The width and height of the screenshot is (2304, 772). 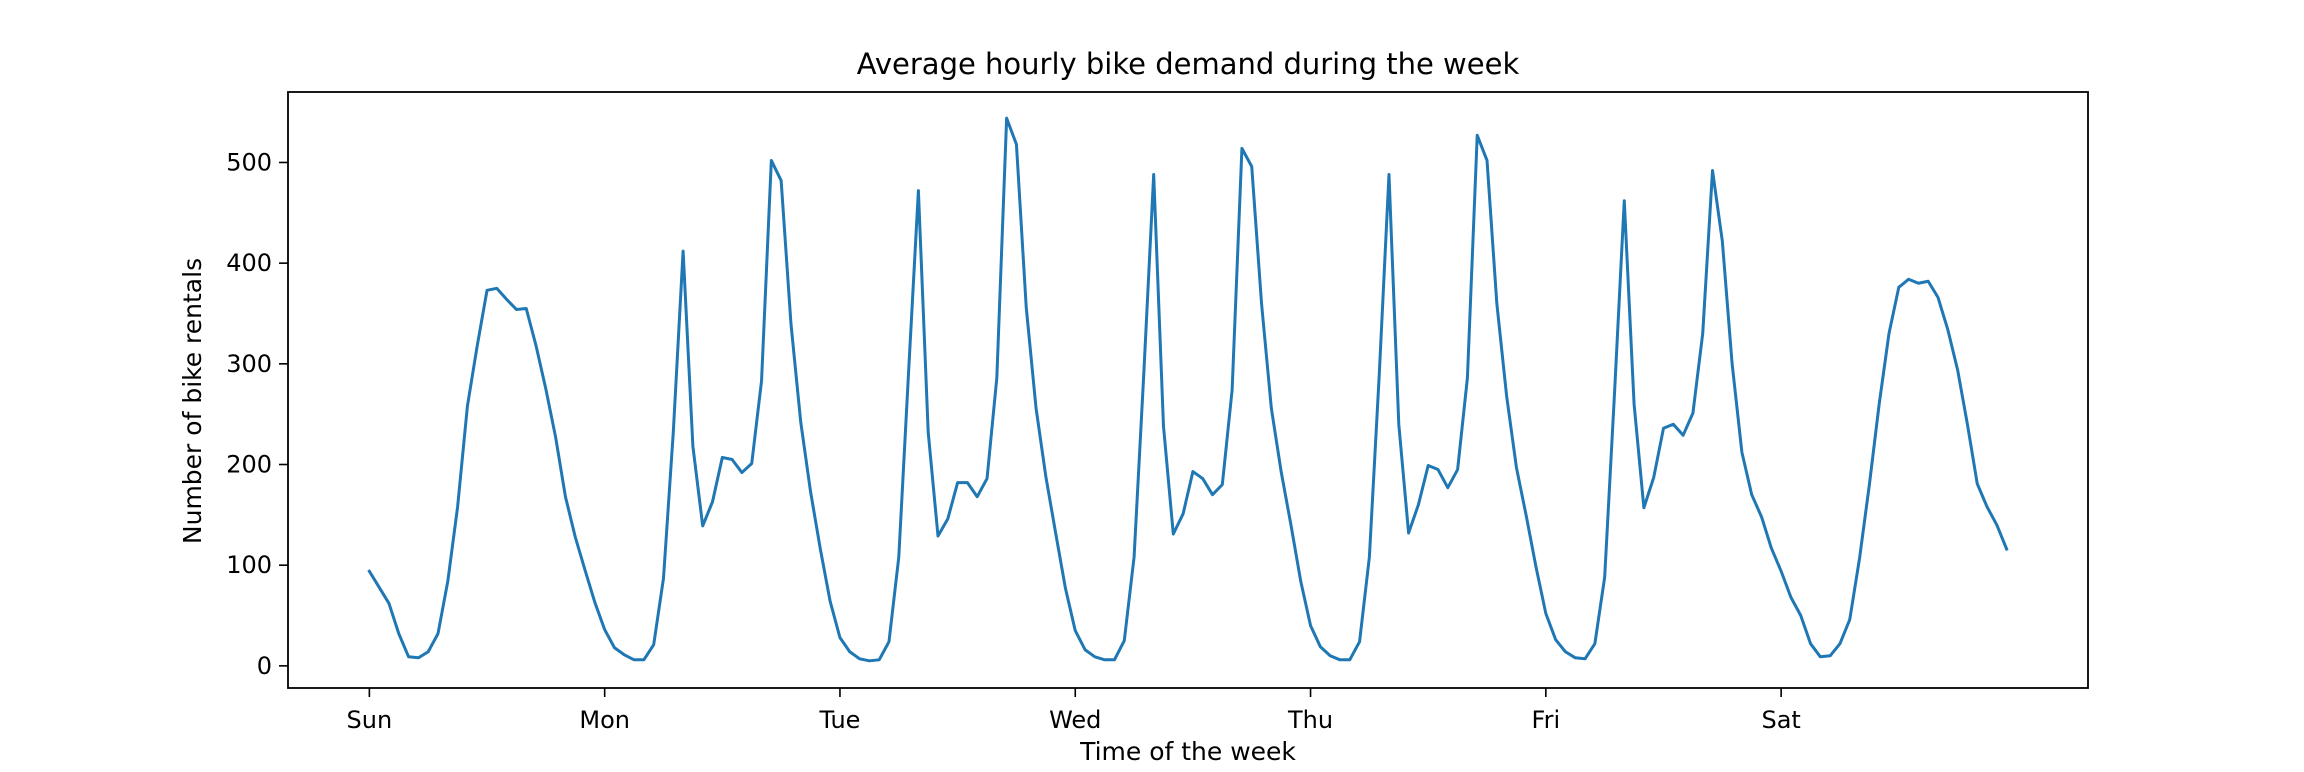 What do you see at coordinates (249, 364) in the screenshot?
I see `y-tick-label: 300` at bounding box center [249, 364].